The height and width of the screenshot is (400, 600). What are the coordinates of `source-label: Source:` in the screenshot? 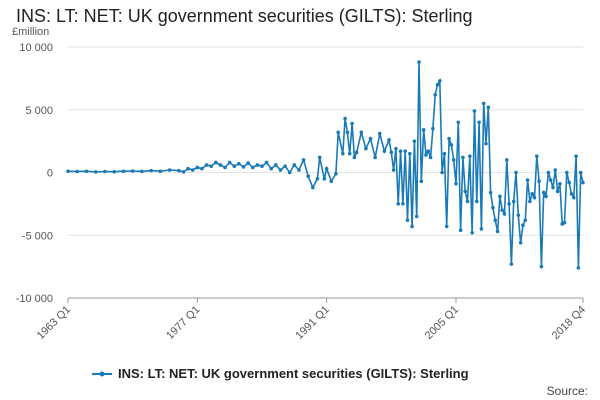 It's located at (567, 391).